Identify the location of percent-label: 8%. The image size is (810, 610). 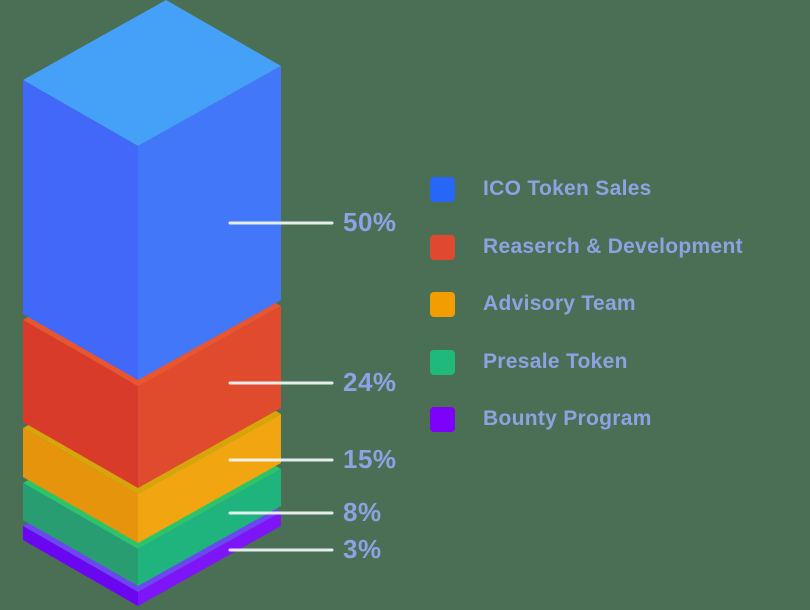
(362, 512).